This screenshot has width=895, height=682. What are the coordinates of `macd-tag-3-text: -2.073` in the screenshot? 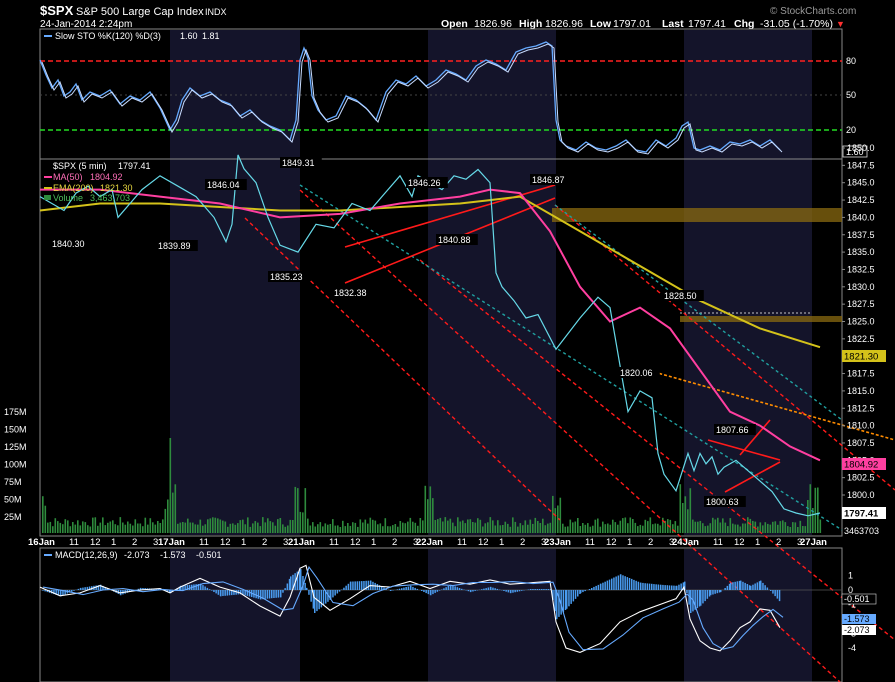 It's located at (857, 630).